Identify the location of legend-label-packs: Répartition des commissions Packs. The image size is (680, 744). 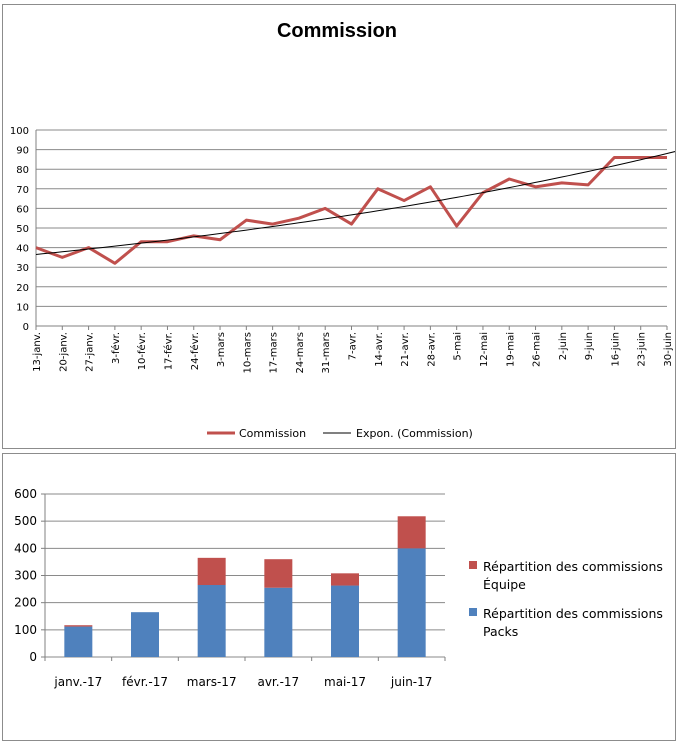
(573, 622).